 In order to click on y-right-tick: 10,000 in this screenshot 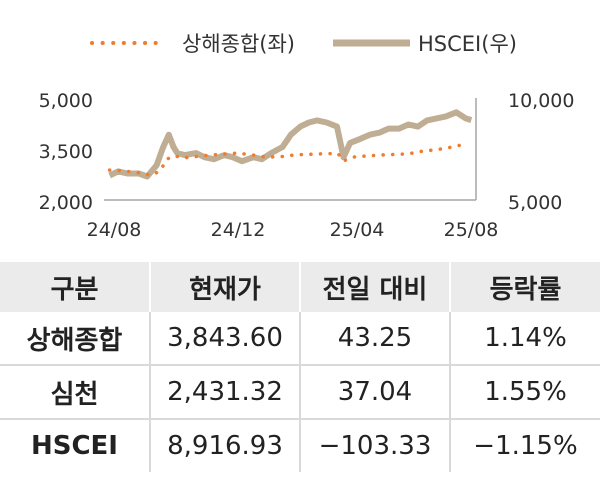, I will do `click(541, 101)`.